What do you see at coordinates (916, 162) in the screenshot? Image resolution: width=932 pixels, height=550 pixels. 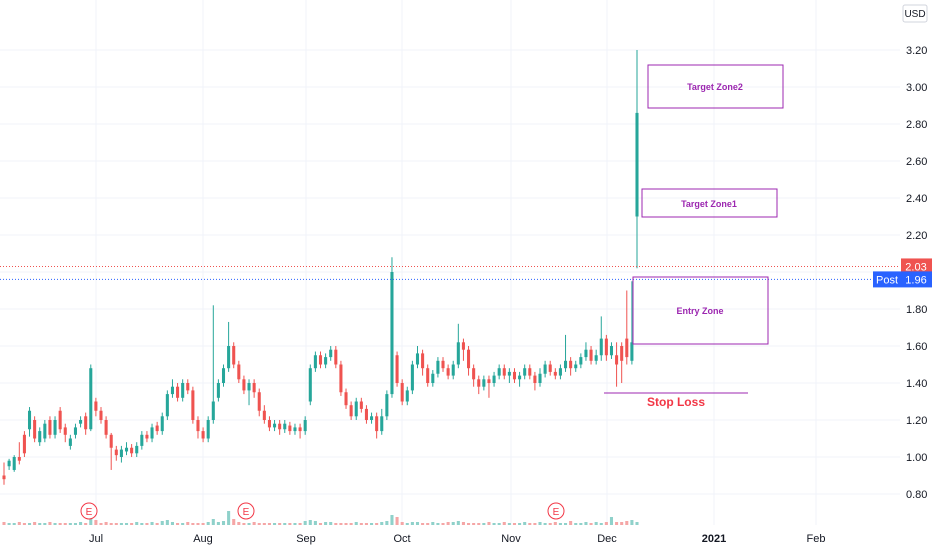 I see `y-tick-label: 2.60` at bounding box center [916, 162].